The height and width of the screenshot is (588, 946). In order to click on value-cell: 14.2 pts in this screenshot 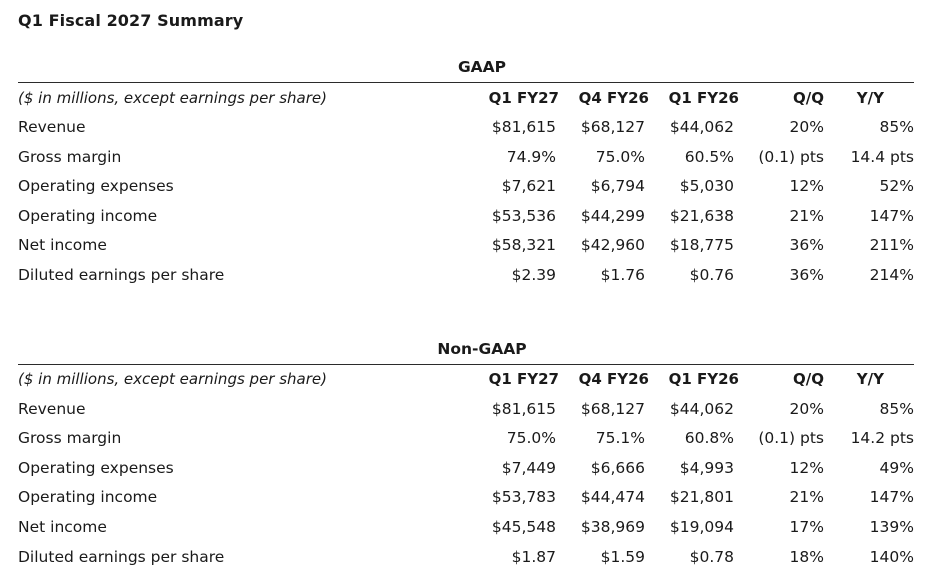, I will do `click(882, 438)`.